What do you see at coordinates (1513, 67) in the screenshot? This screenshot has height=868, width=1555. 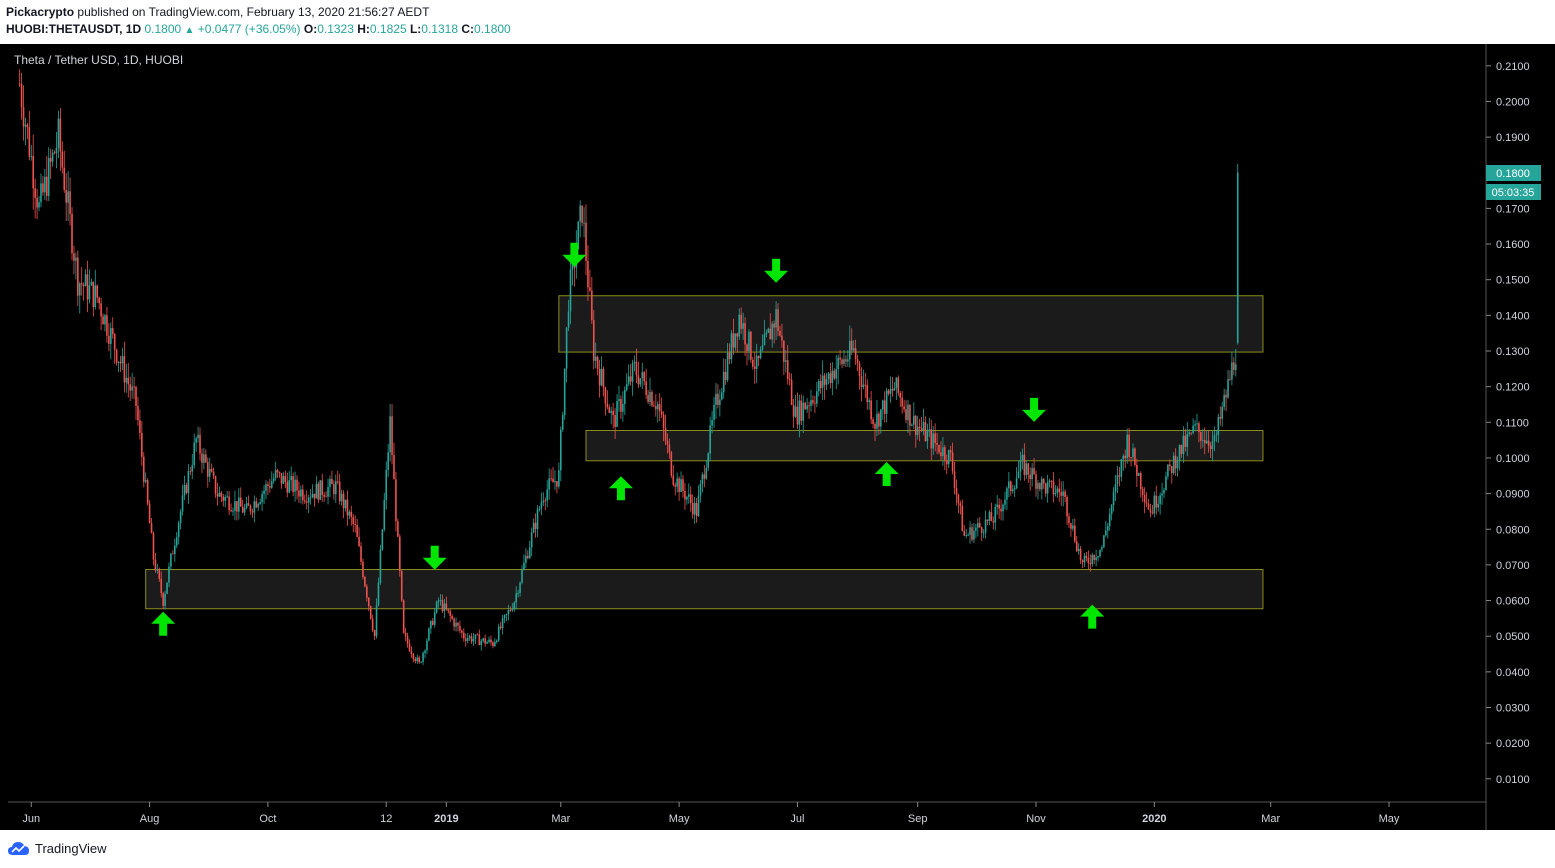 I see `y-tick-label: 0.2100` at bounding box center [1513, 67].